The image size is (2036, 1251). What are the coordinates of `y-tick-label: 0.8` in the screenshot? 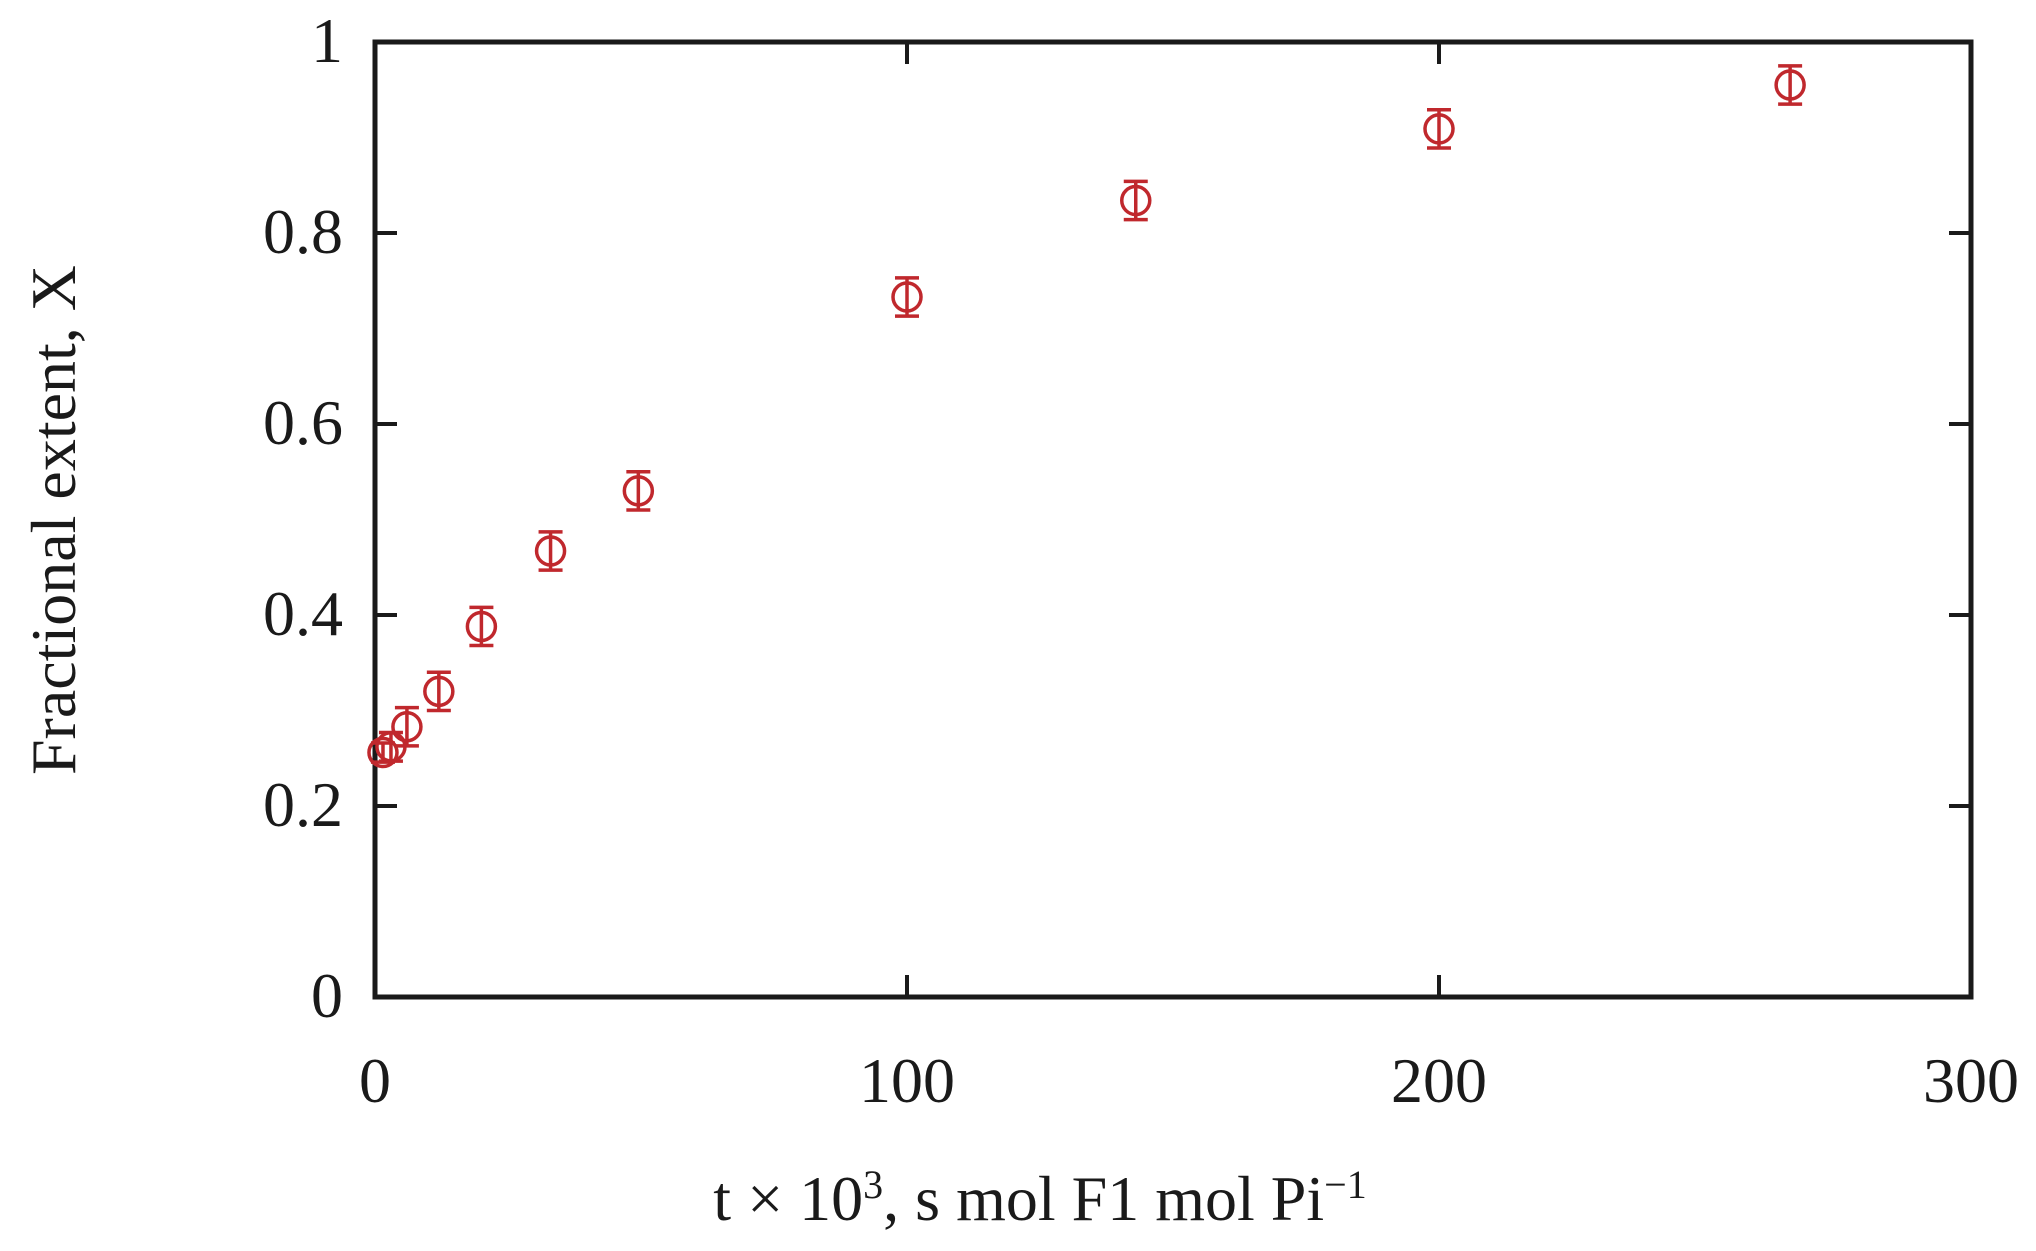 It's located at (303, 231).